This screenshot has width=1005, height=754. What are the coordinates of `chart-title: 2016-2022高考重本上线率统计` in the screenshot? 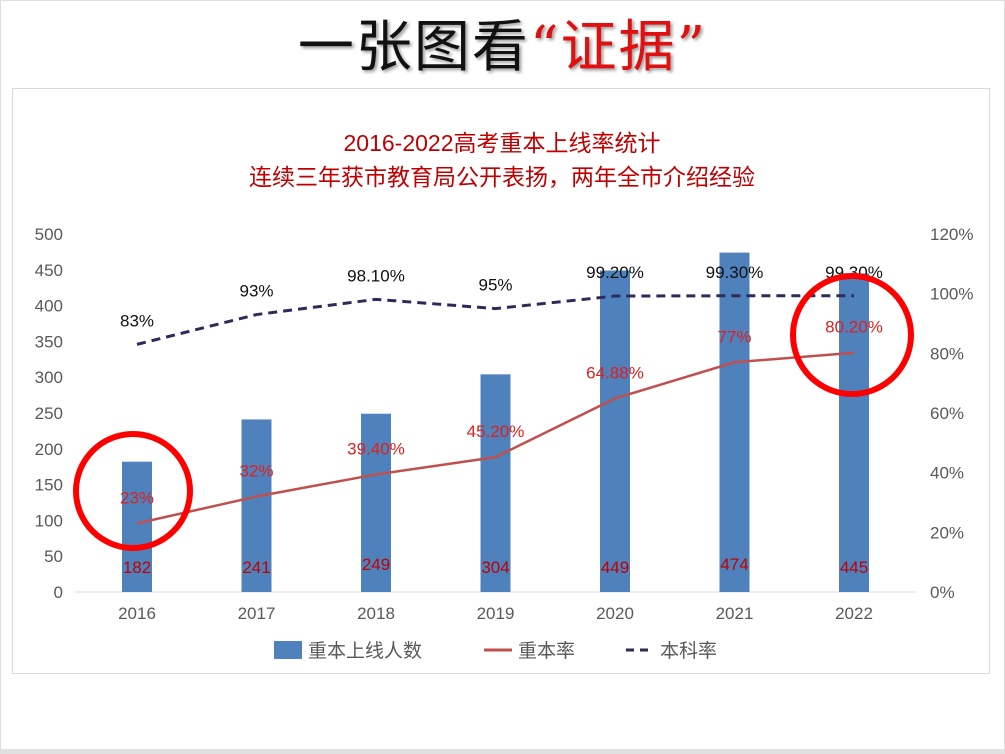 It's located at (502, 143).